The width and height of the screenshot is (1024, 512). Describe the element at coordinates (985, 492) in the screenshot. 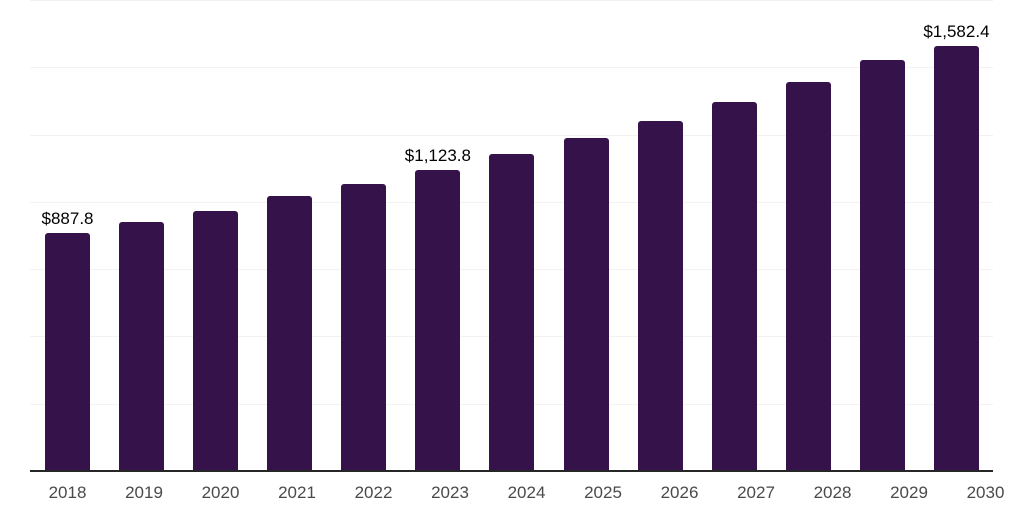

I see `x-tick-2030: 2030` at that location.